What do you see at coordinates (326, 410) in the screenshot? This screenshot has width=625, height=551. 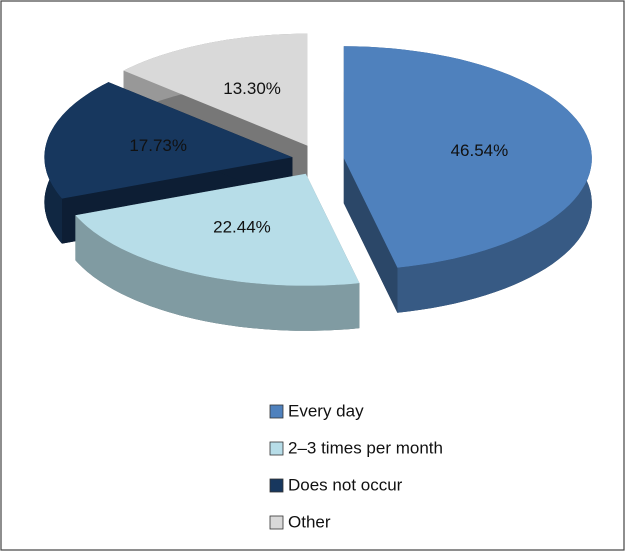 I see `legend-label: Every day` at bounding box center [326, 410].